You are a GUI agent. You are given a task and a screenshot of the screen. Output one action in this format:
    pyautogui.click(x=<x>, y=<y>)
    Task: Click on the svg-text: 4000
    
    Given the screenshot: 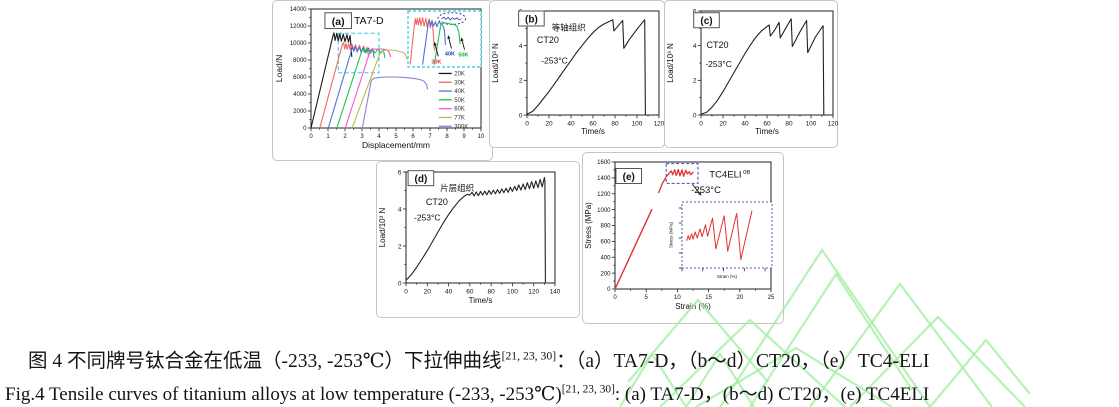 What is the action you would take?
    pyautogui.click(x=300, y=95)
    